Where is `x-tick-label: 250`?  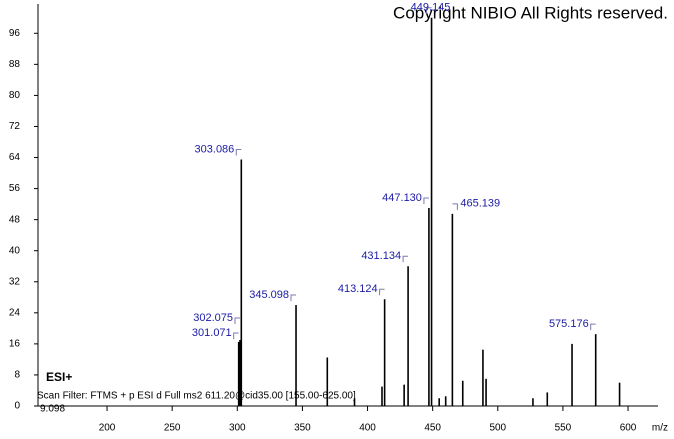 x-tick-label: 250 is located at coordinates (172, 428).